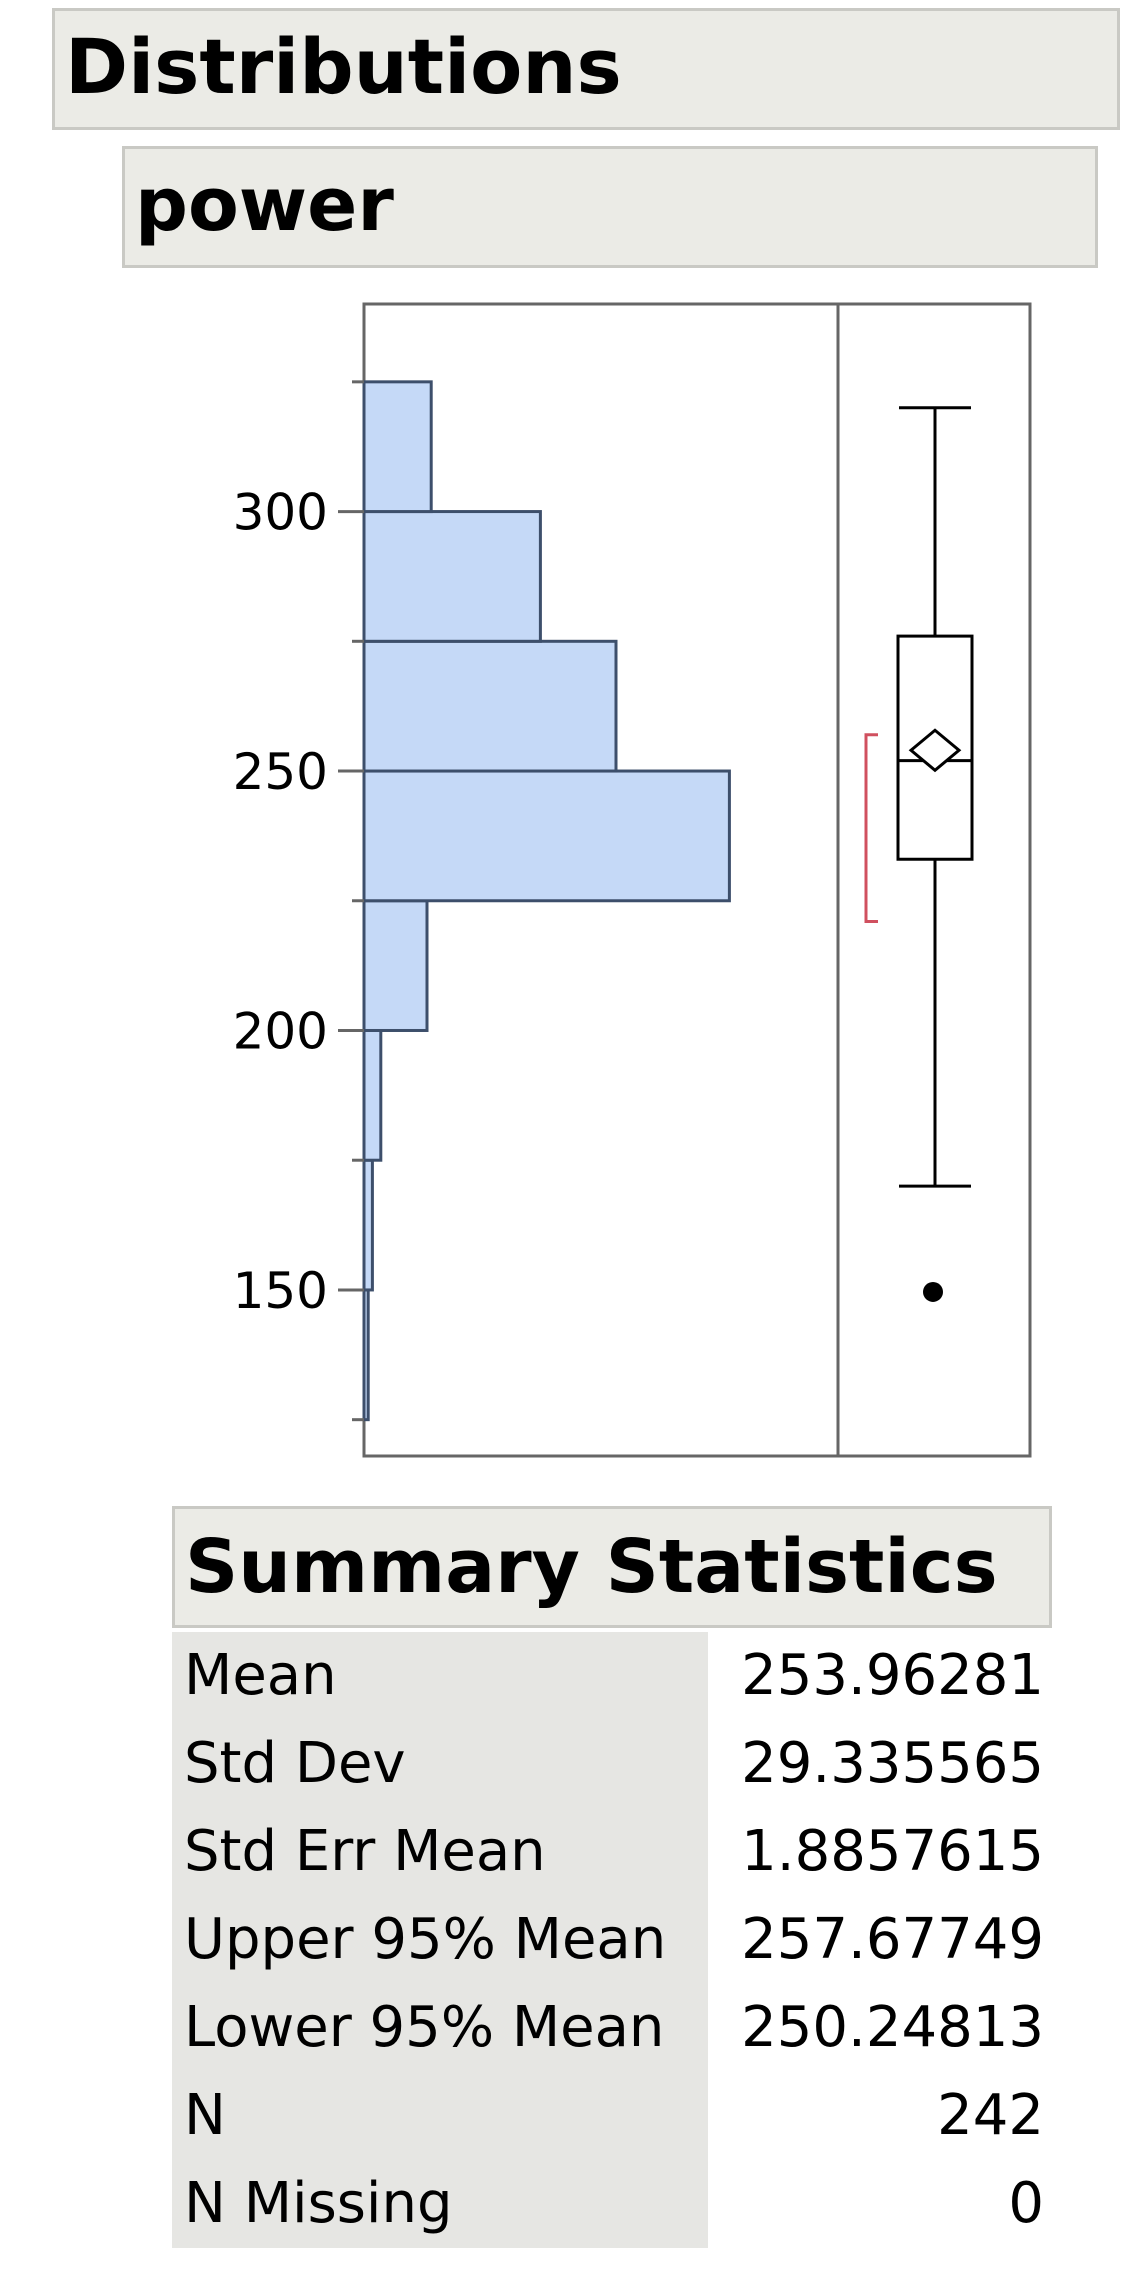 This screenshot has width=1129, height=2270. Describe the element at coordinates (280, 513) in the screenshot. I see `y-tick-label: 300` at that location.